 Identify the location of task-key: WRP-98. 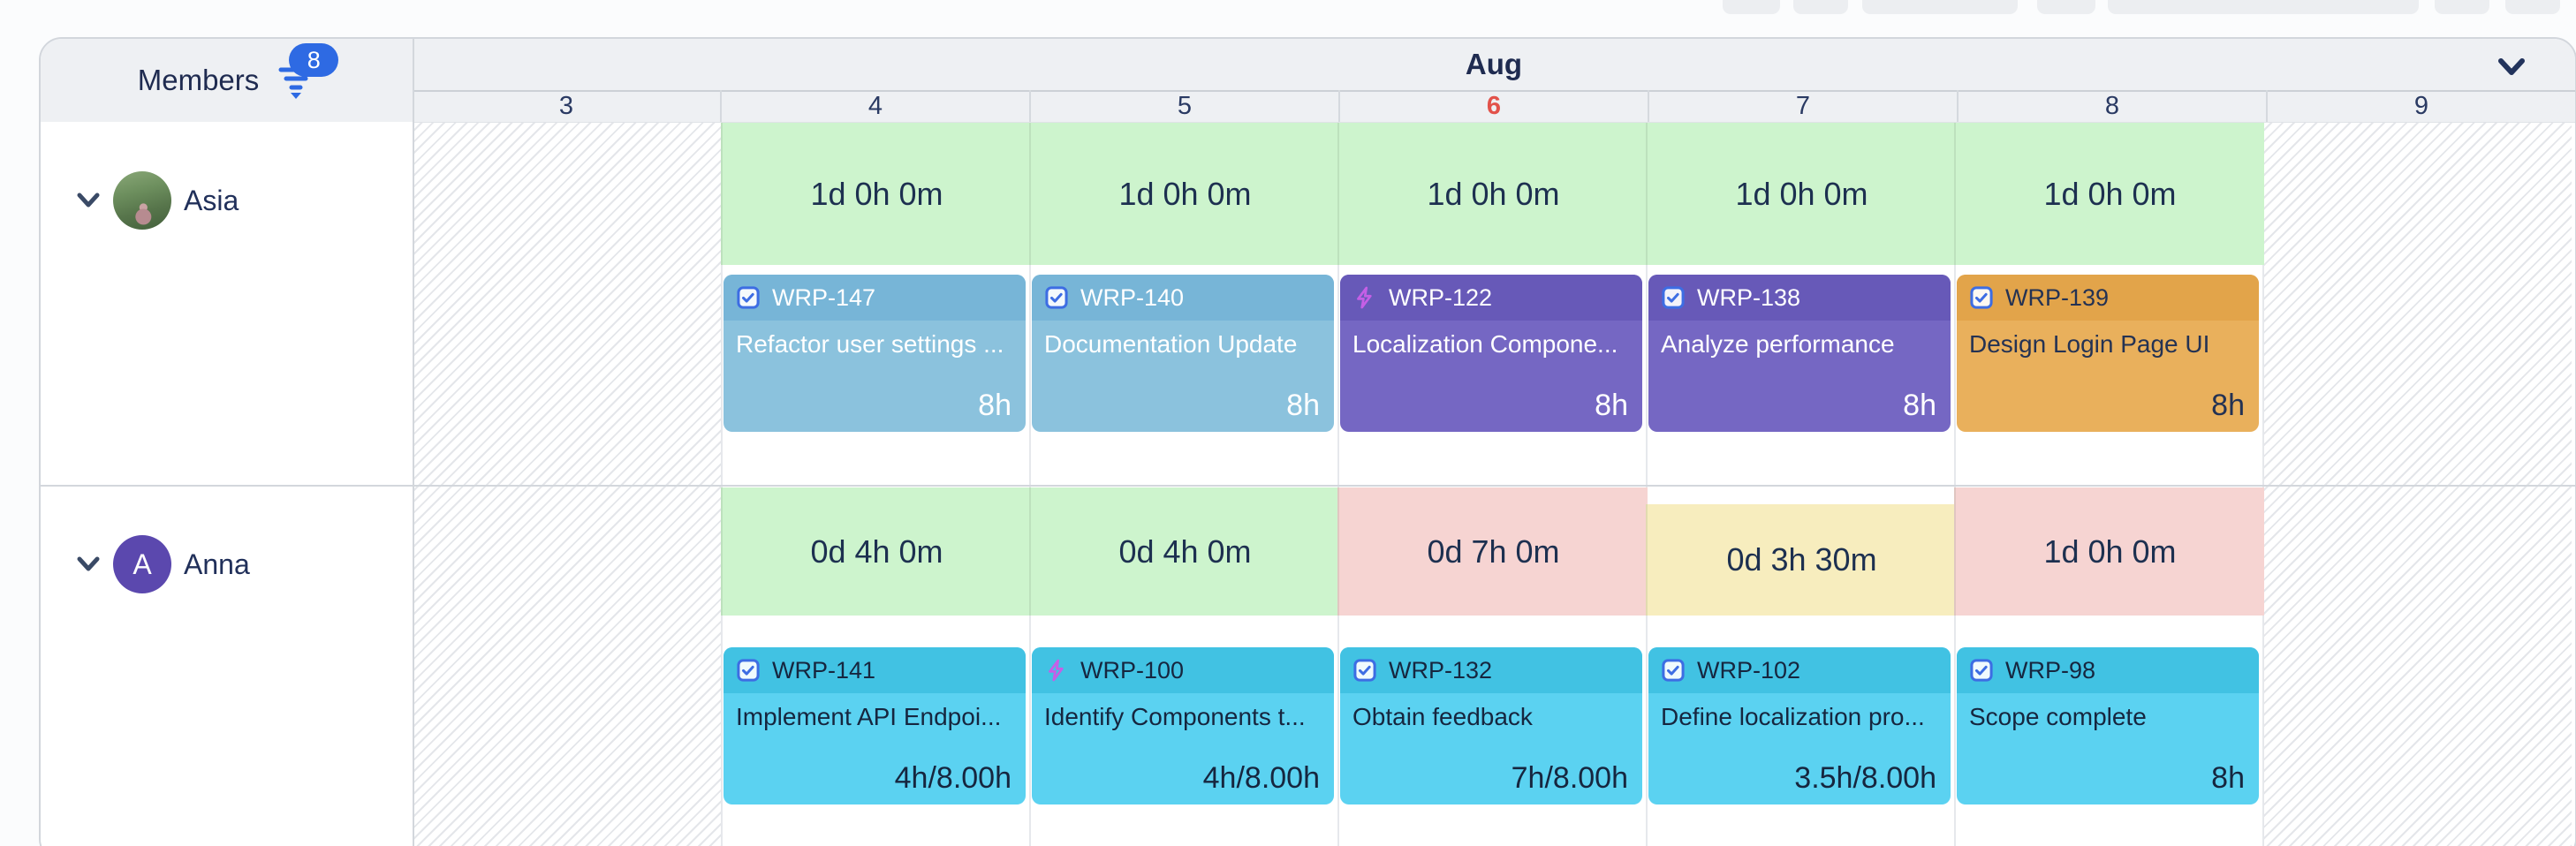
(2050, 670).